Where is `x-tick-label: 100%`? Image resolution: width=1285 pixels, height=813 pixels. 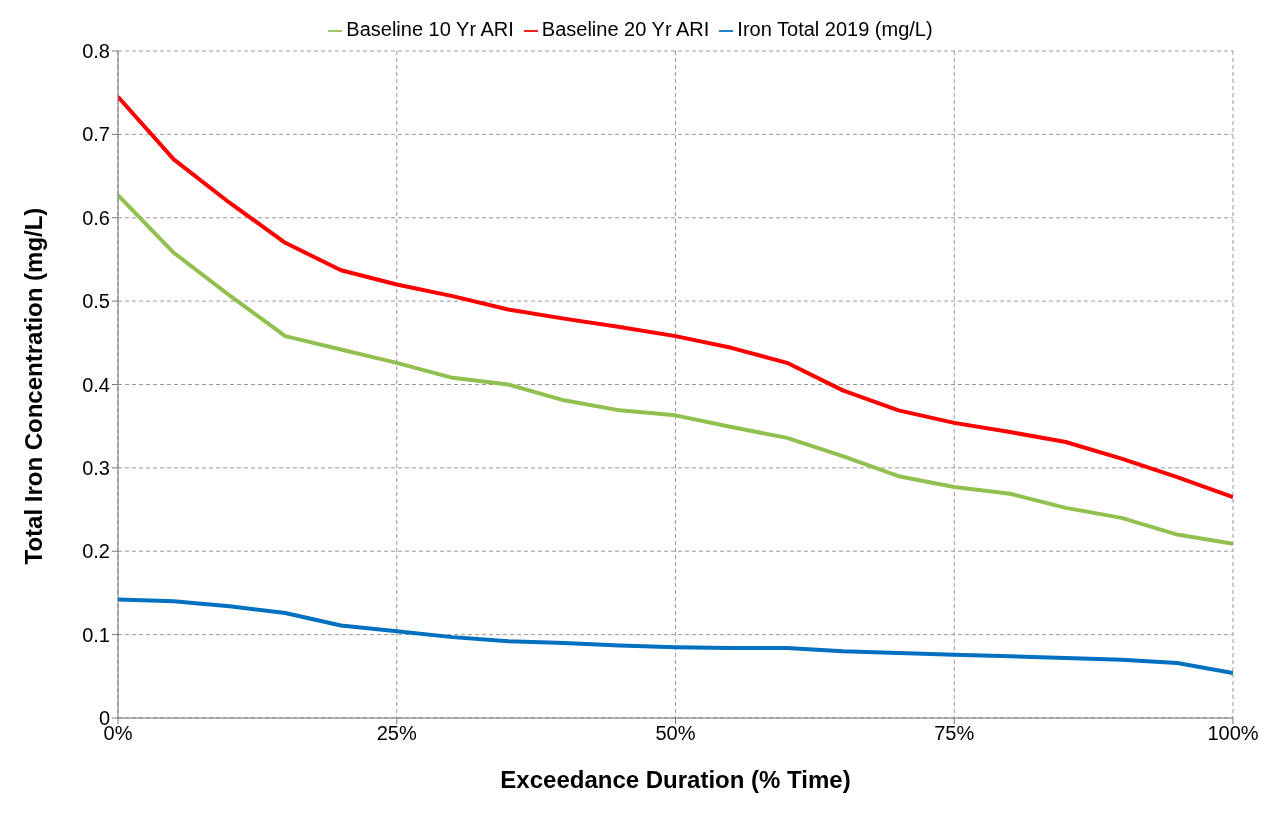
x-tick-label: 100% is located at coordinates (1233, 733).